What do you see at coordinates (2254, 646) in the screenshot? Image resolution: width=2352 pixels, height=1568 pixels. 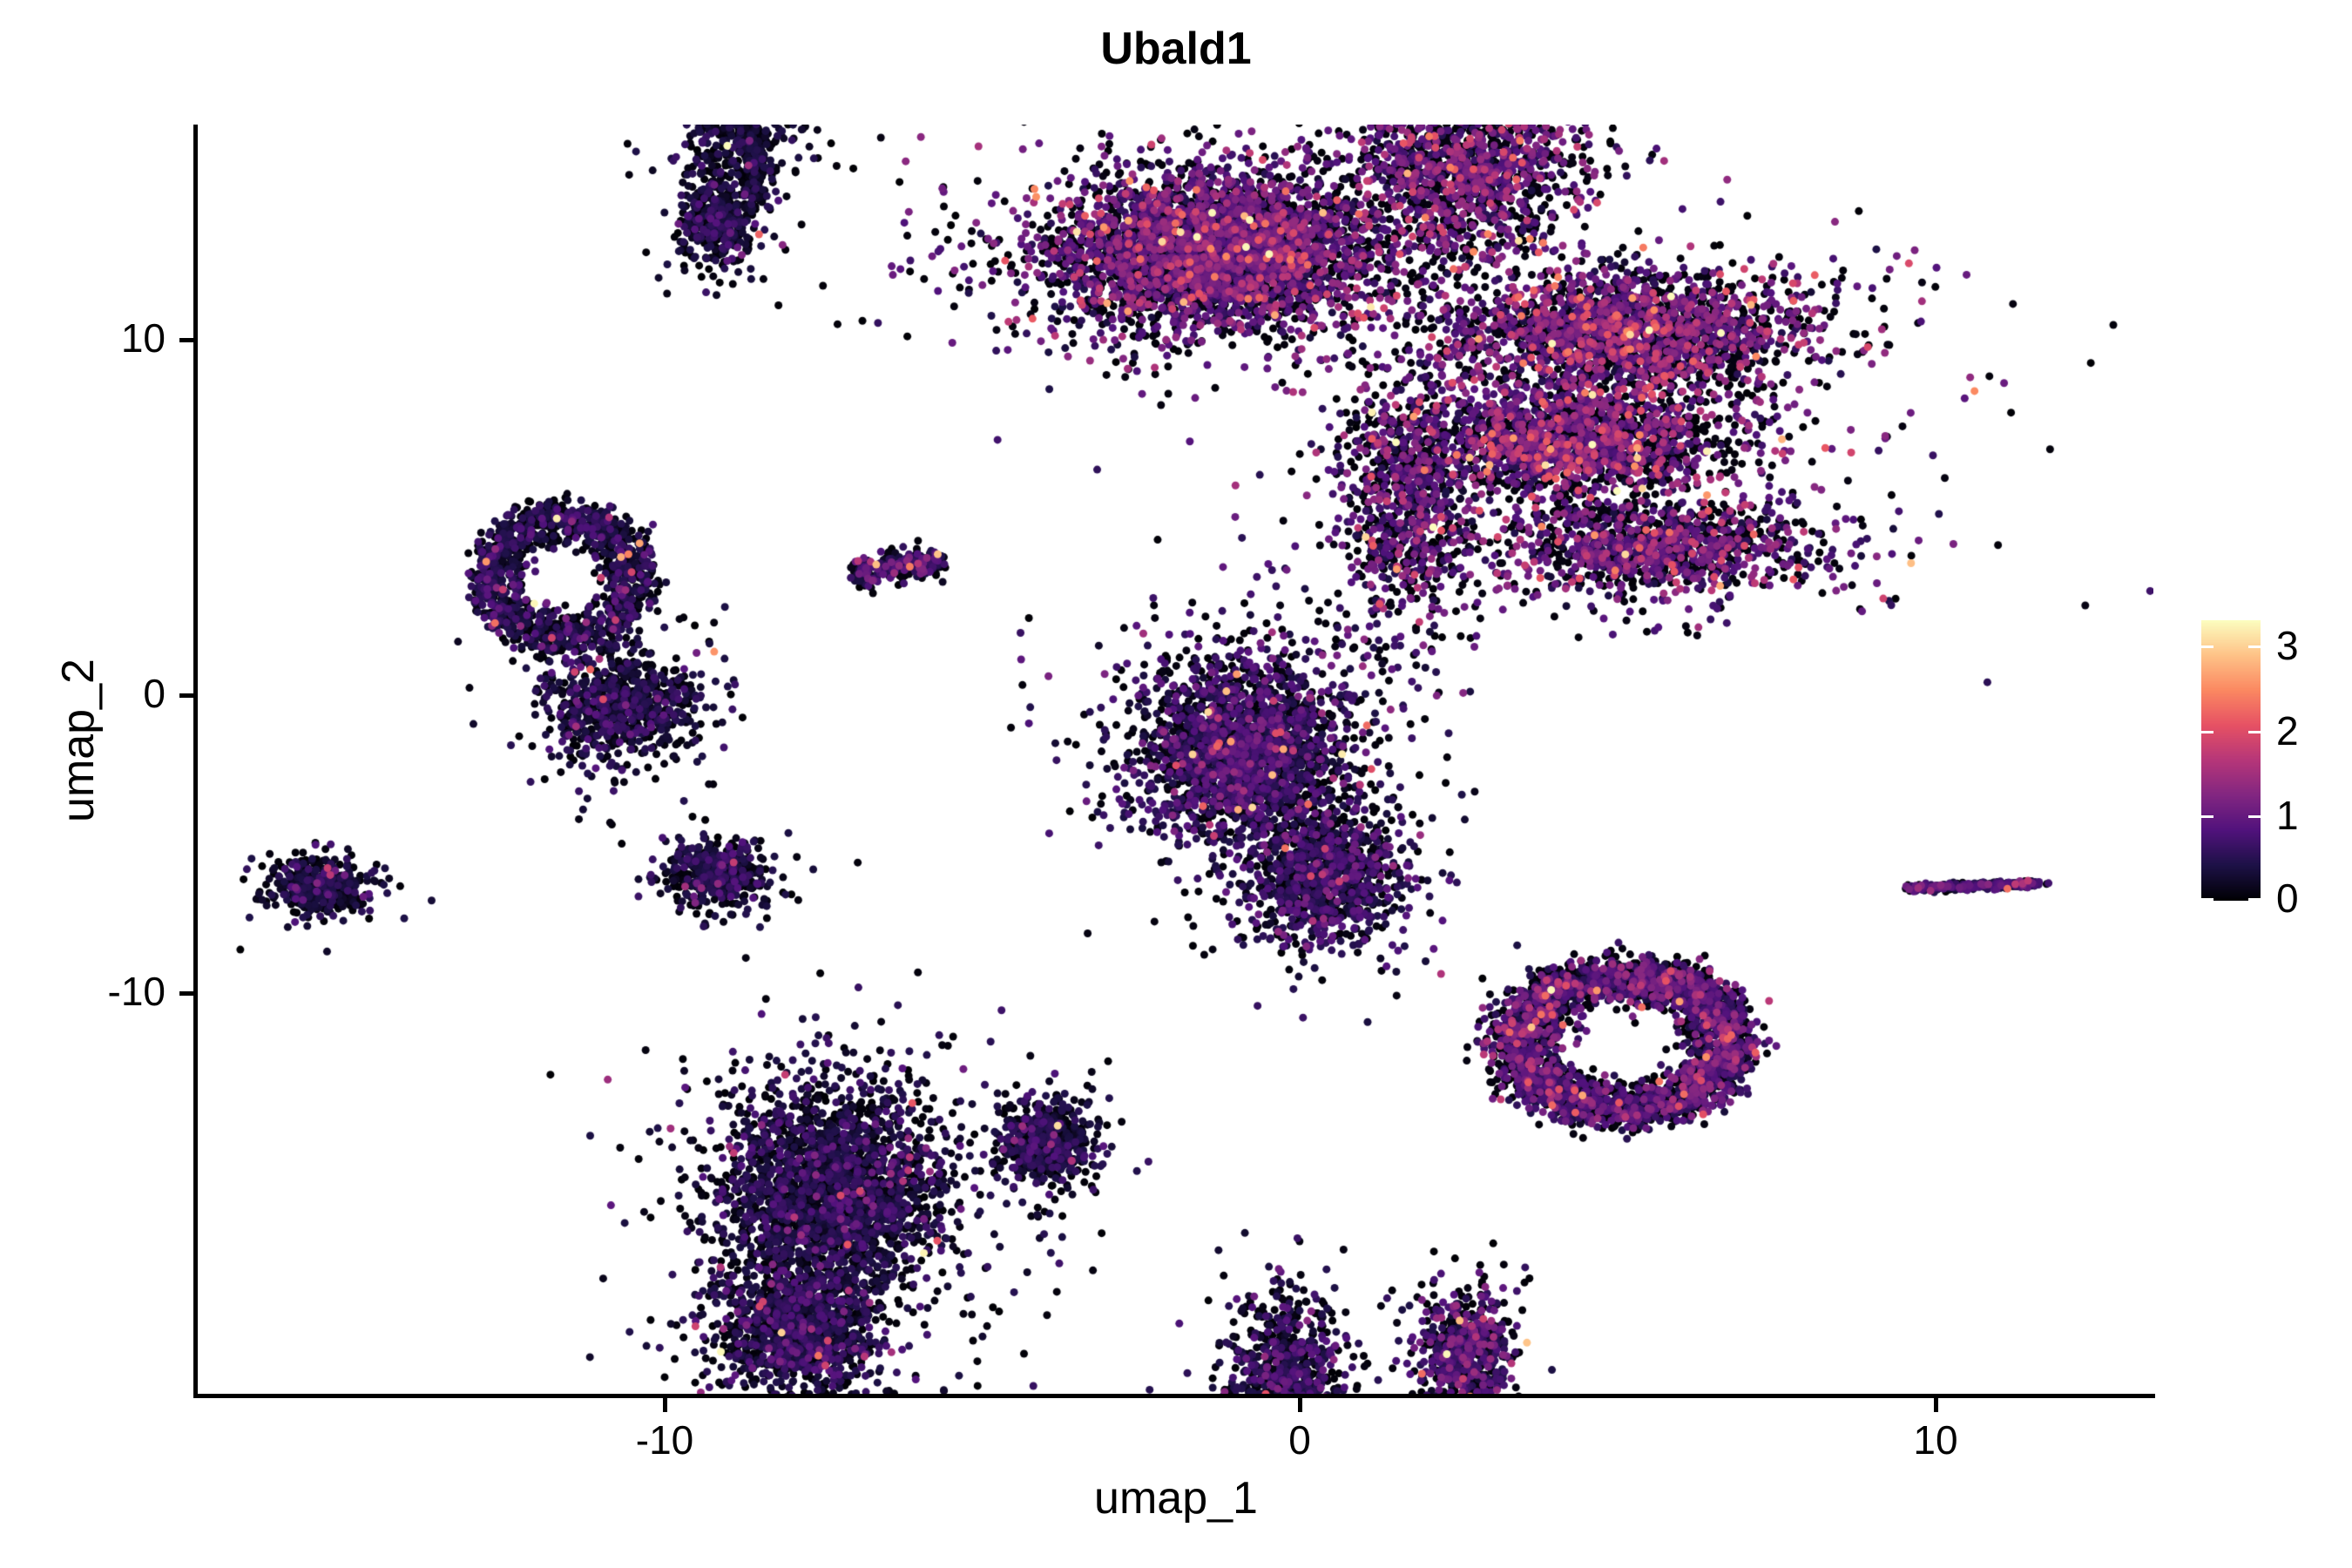 I see `colorbar-tick-3-right` at bounding box center [2254, 646].